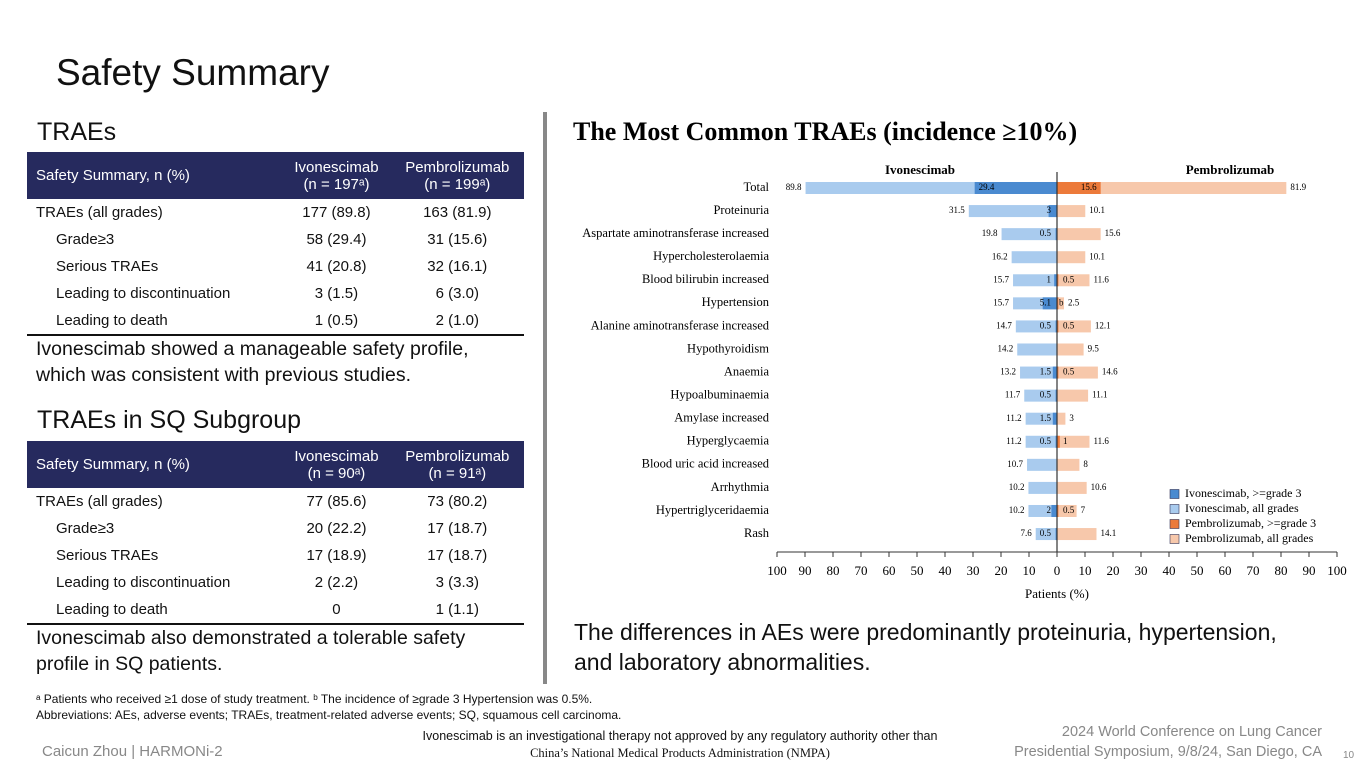 Image resolution: width=1365 pixels, height=768 pixels. I want to click on value-label: 11.2, so click(1013, 418).